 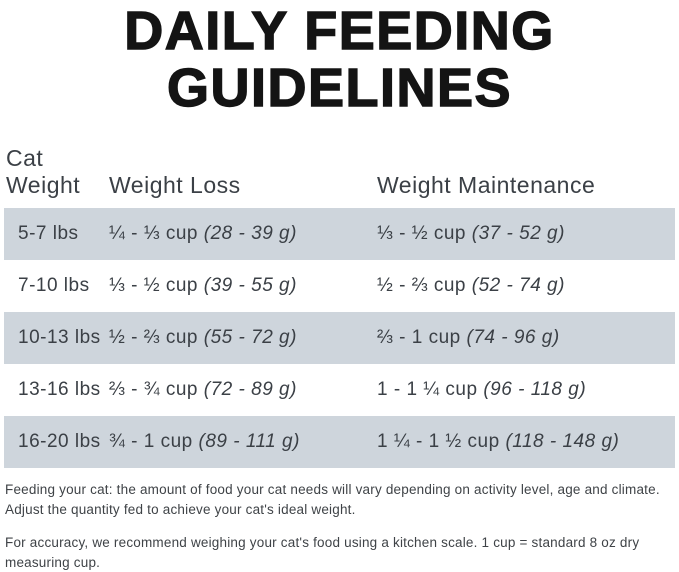 I want to click on weight-maintenance-cell: ⅔ - 1 cup (74 - 96 g), so click(x=523, y=338).